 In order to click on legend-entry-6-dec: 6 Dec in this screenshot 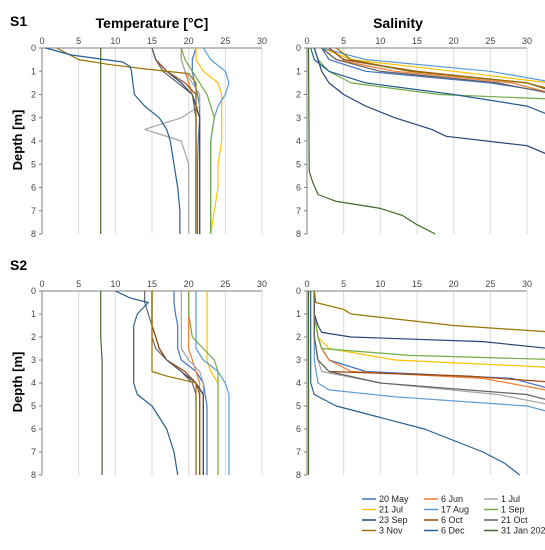, I will do `click(453, 531)`.